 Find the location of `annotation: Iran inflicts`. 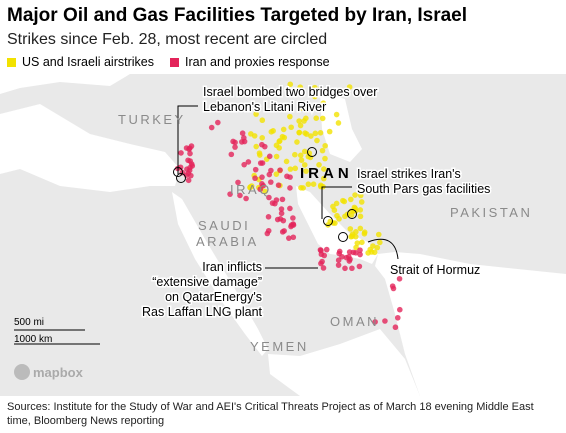

annotation: Iran inflicts is located at coordinates (232, 267).